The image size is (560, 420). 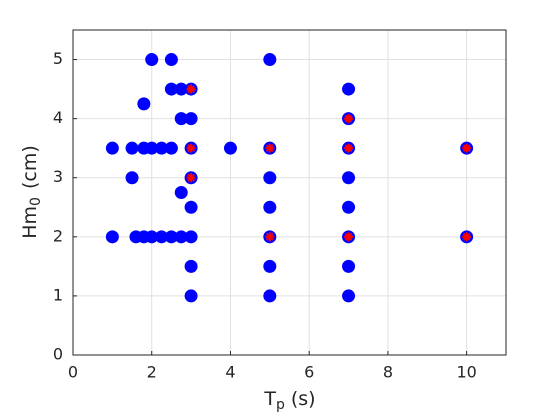 I want to click on y-tick-label: 1, so click(x=58, y=294).